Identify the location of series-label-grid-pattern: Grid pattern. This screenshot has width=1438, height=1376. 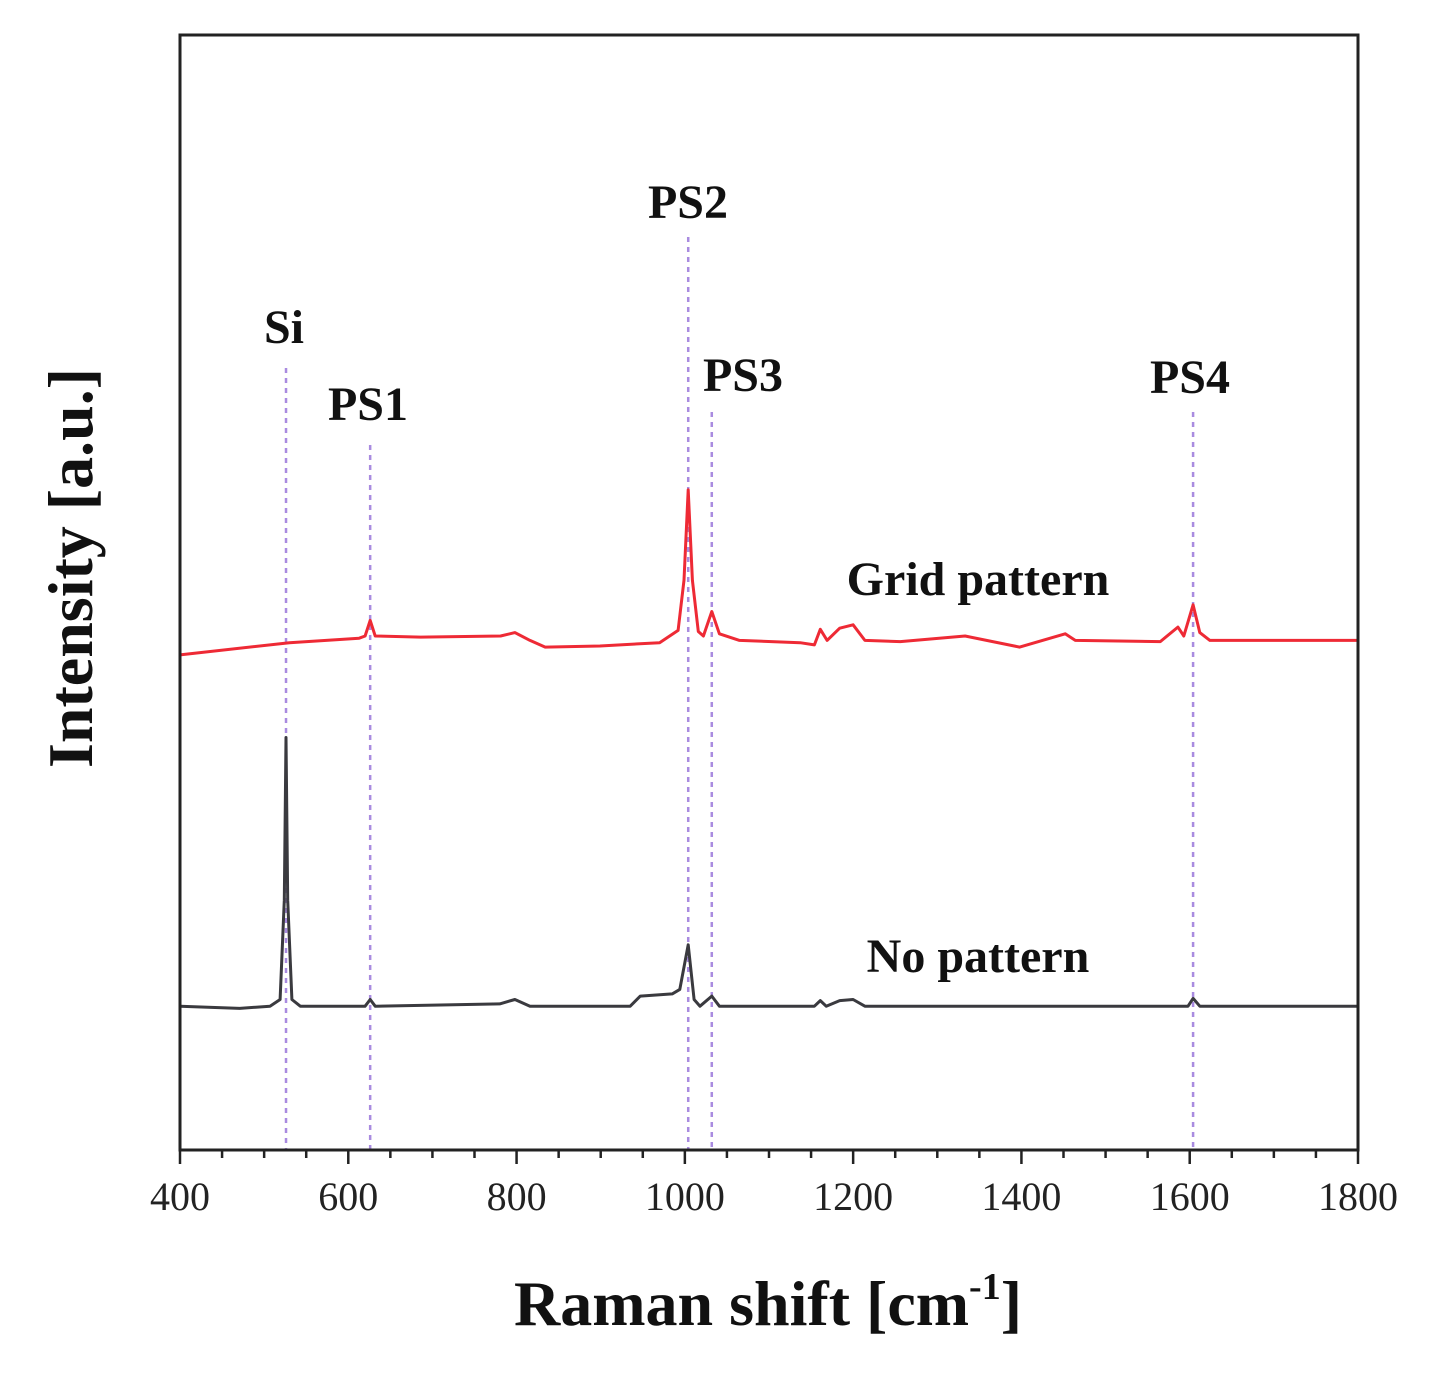
(978, 579).